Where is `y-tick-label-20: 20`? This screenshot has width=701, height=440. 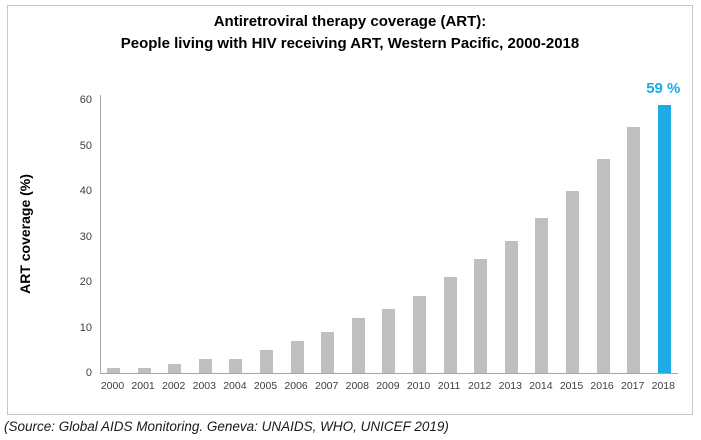 y-tick-label-20: 20 is located at coordinates (85, 282).